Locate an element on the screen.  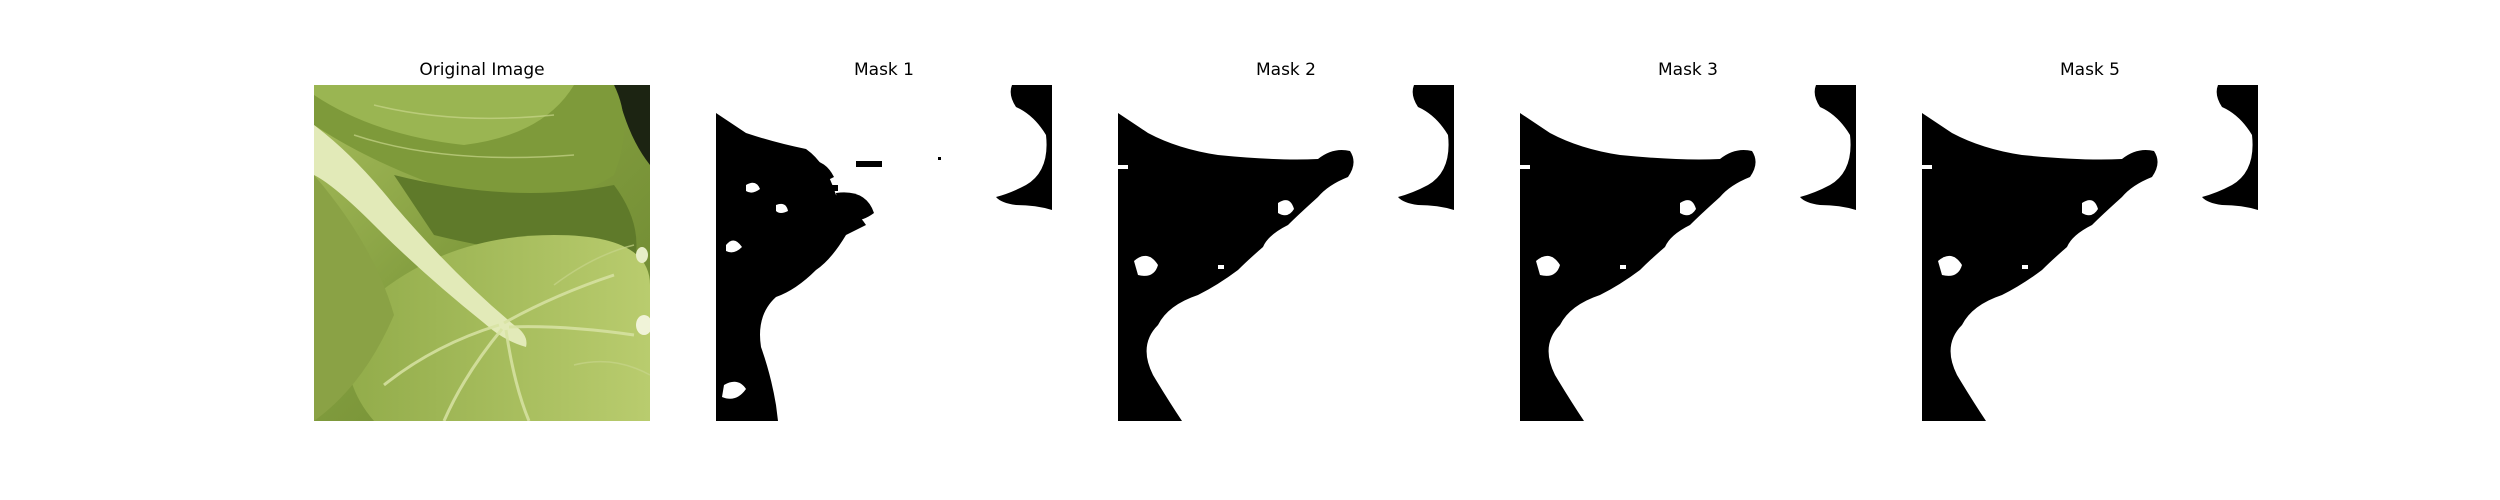
panel-mask-2: Mask 2 is located at coordinates (1286, 239).